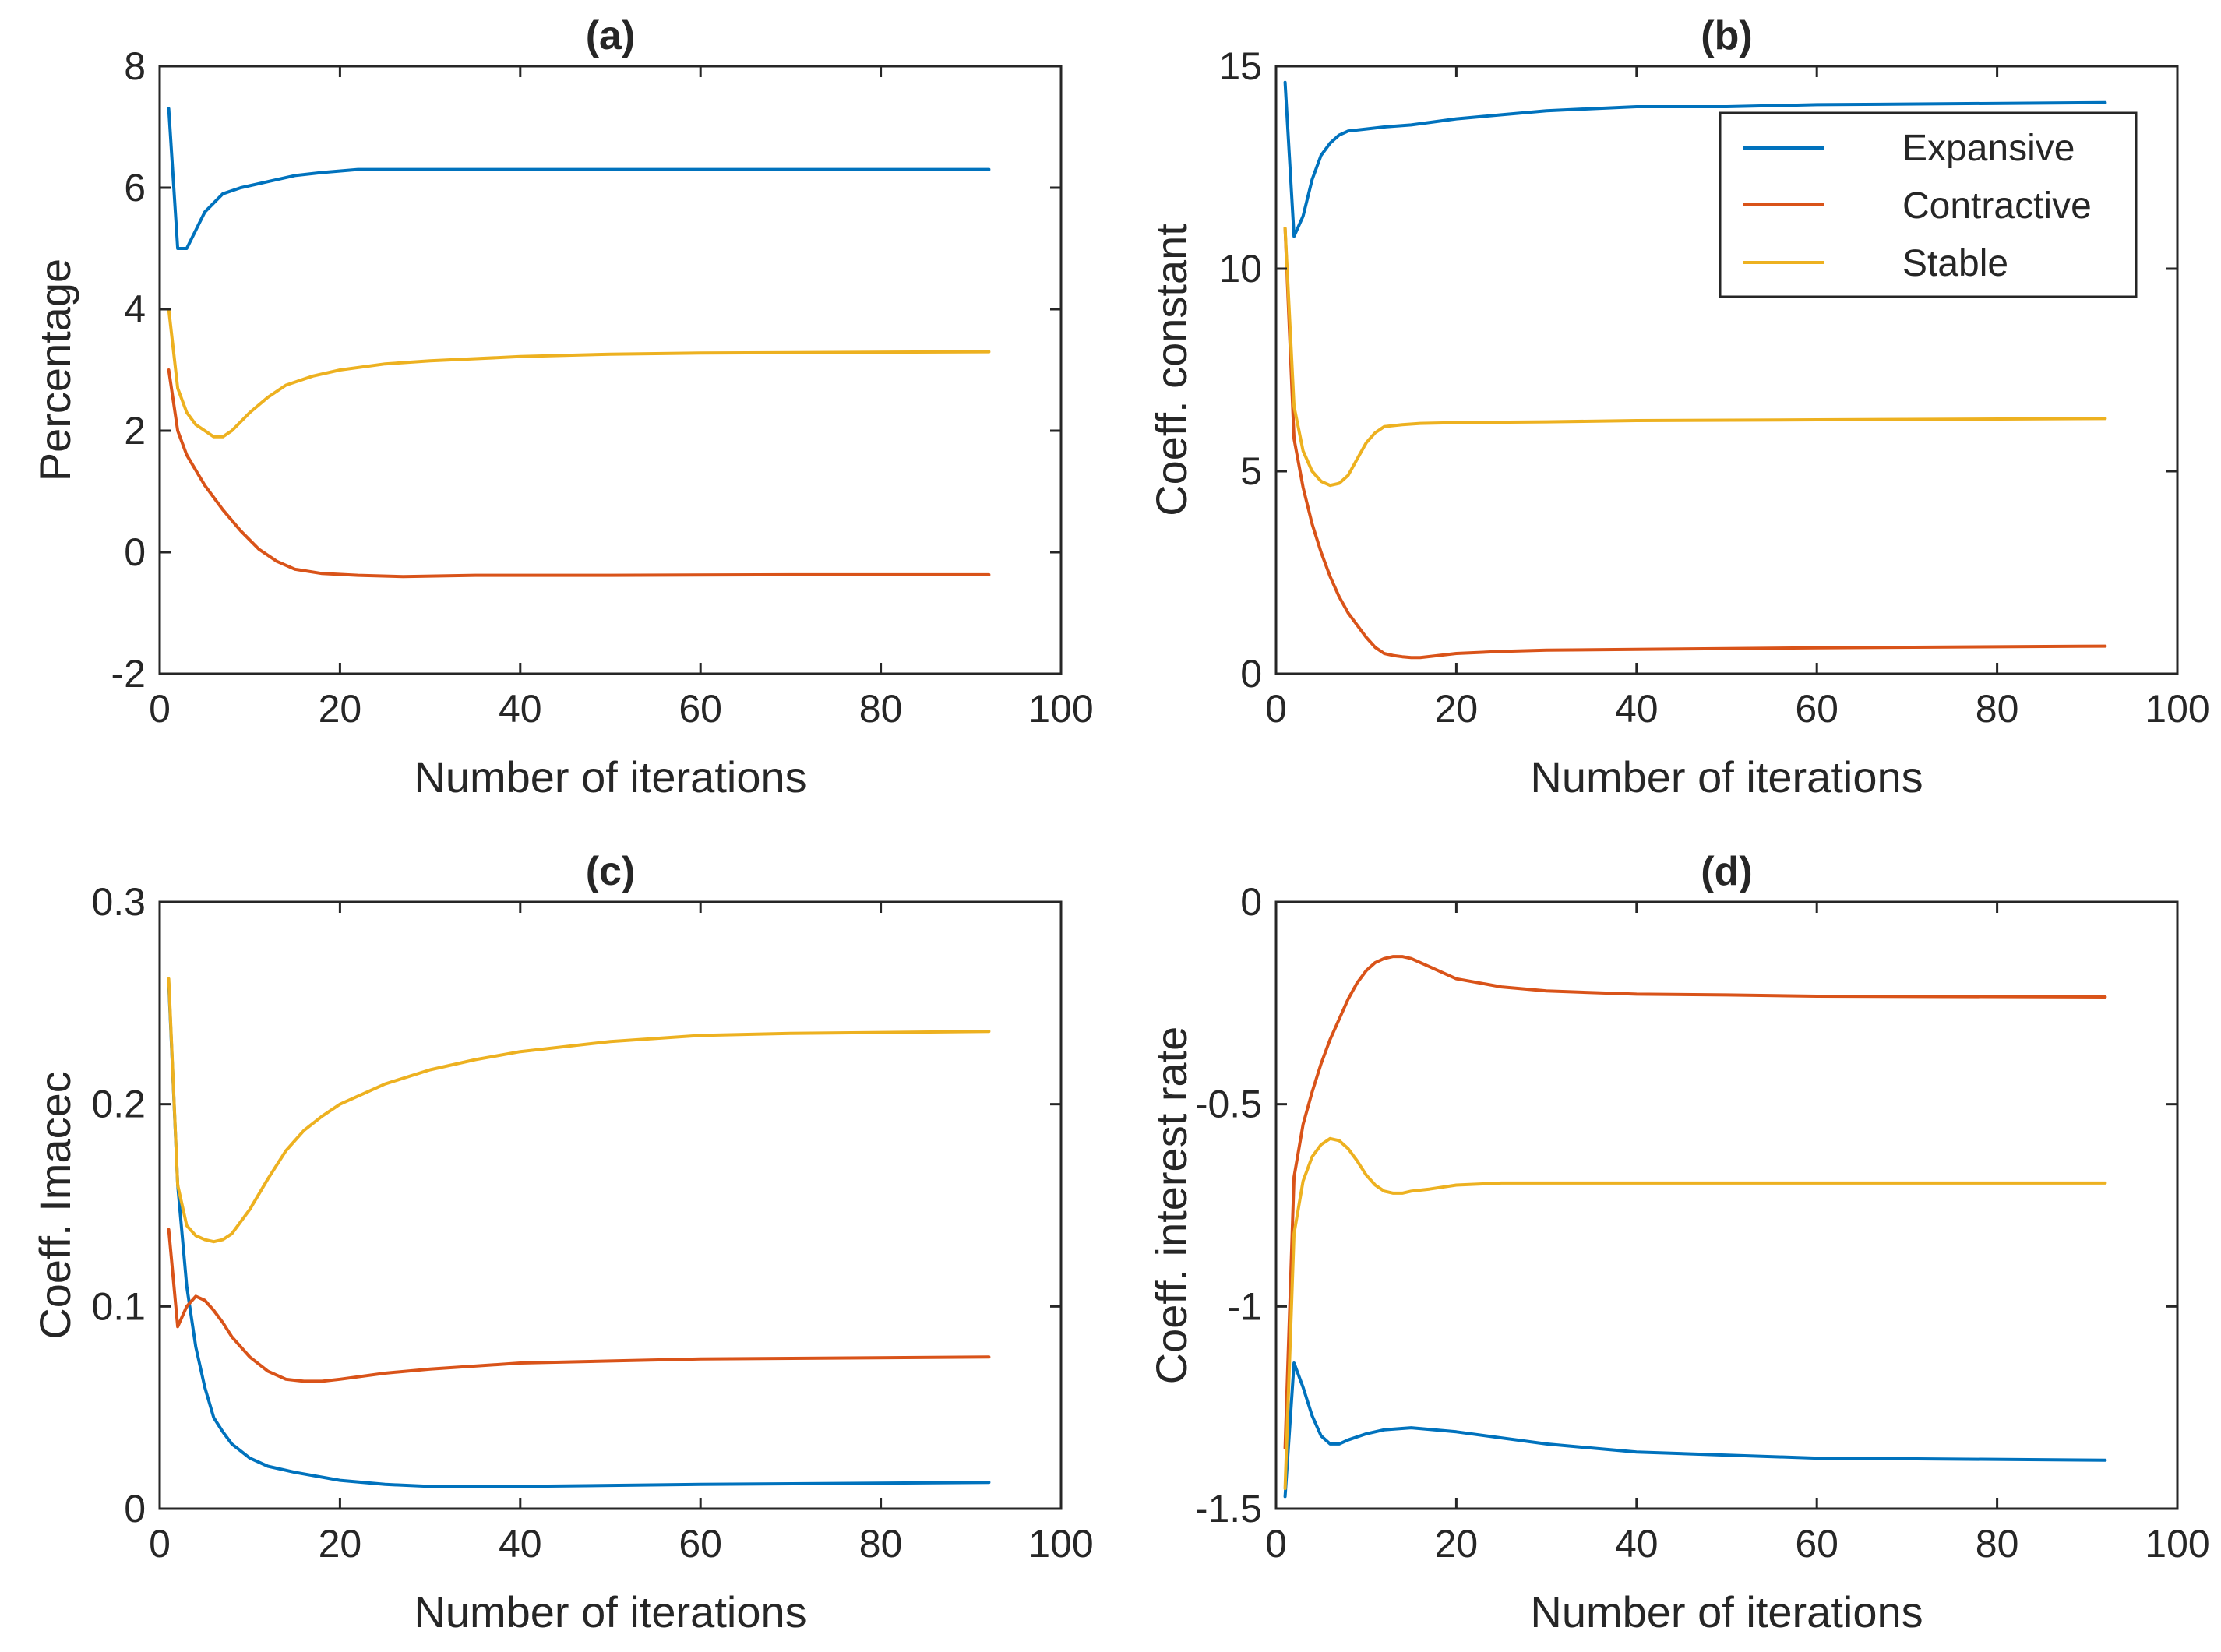 This screenshot has width=2221, height=1652. What do you see at coordinates (1060, 1544) in the screenshot?
I see `x-tick-label-c-5: 100` at bounding box center [1060, 1544].